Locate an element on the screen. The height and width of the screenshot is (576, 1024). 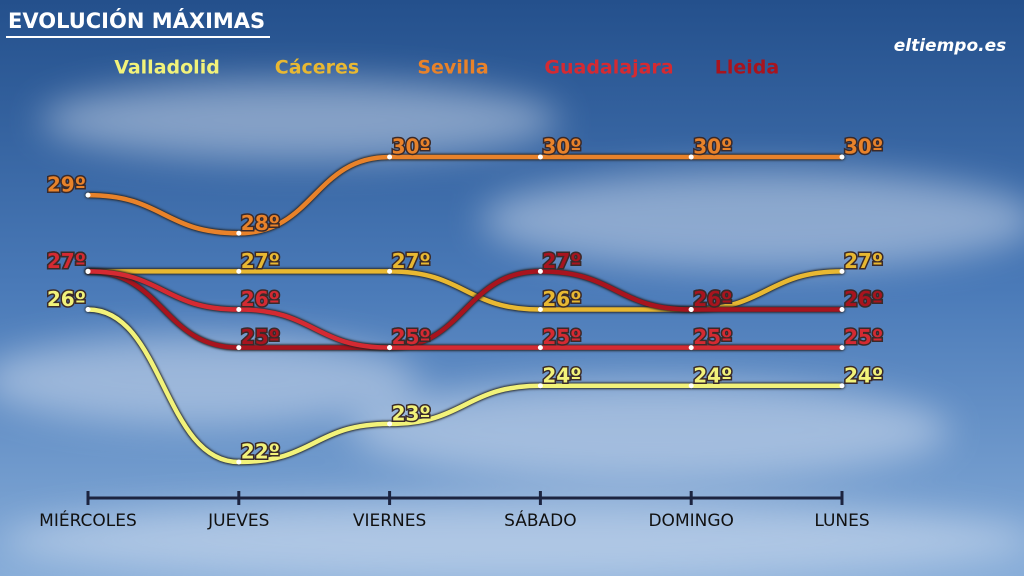
x-tick-label: JUEVES is located at coordinates (238, 521).